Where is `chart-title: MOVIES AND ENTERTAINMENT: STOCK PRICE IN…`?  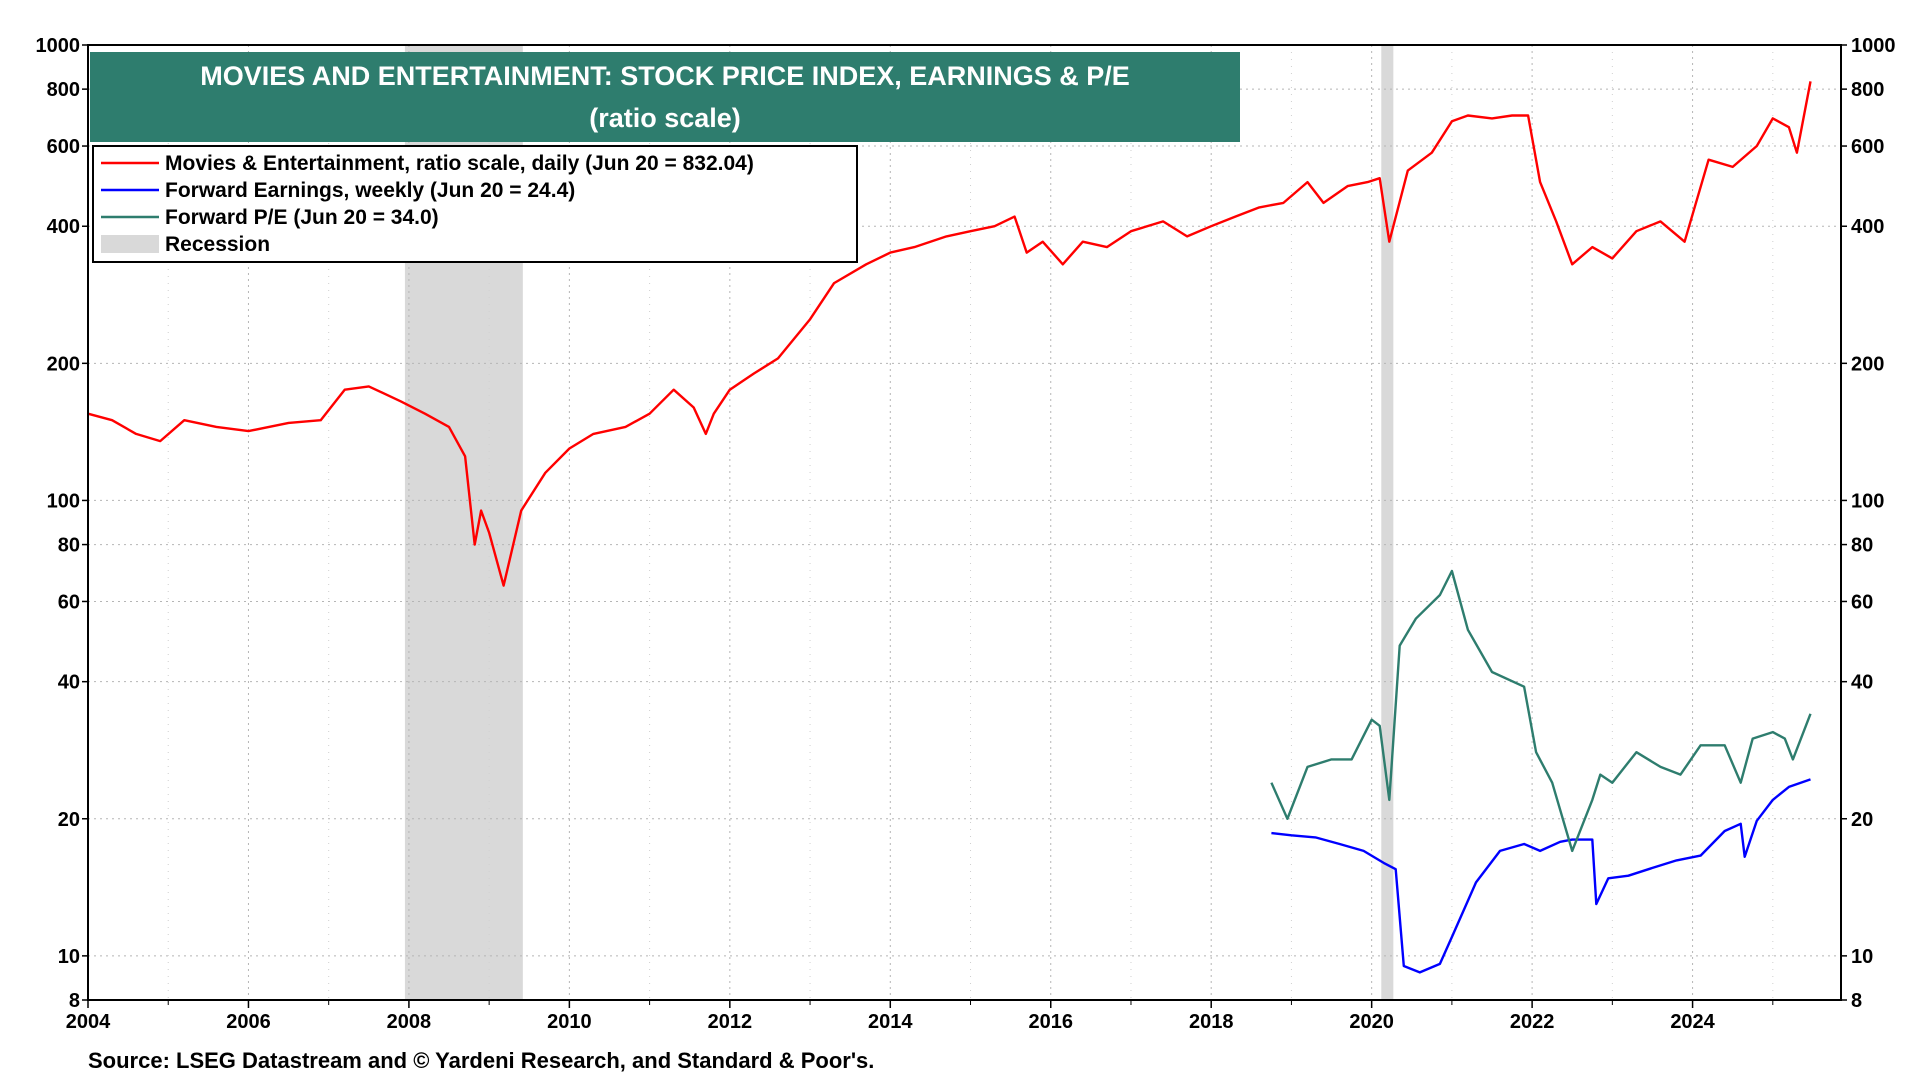 chart-title: MOVIES AND ENTERTAINMENT: STOCK PRICE IN… is located at coordinates (665, 76).